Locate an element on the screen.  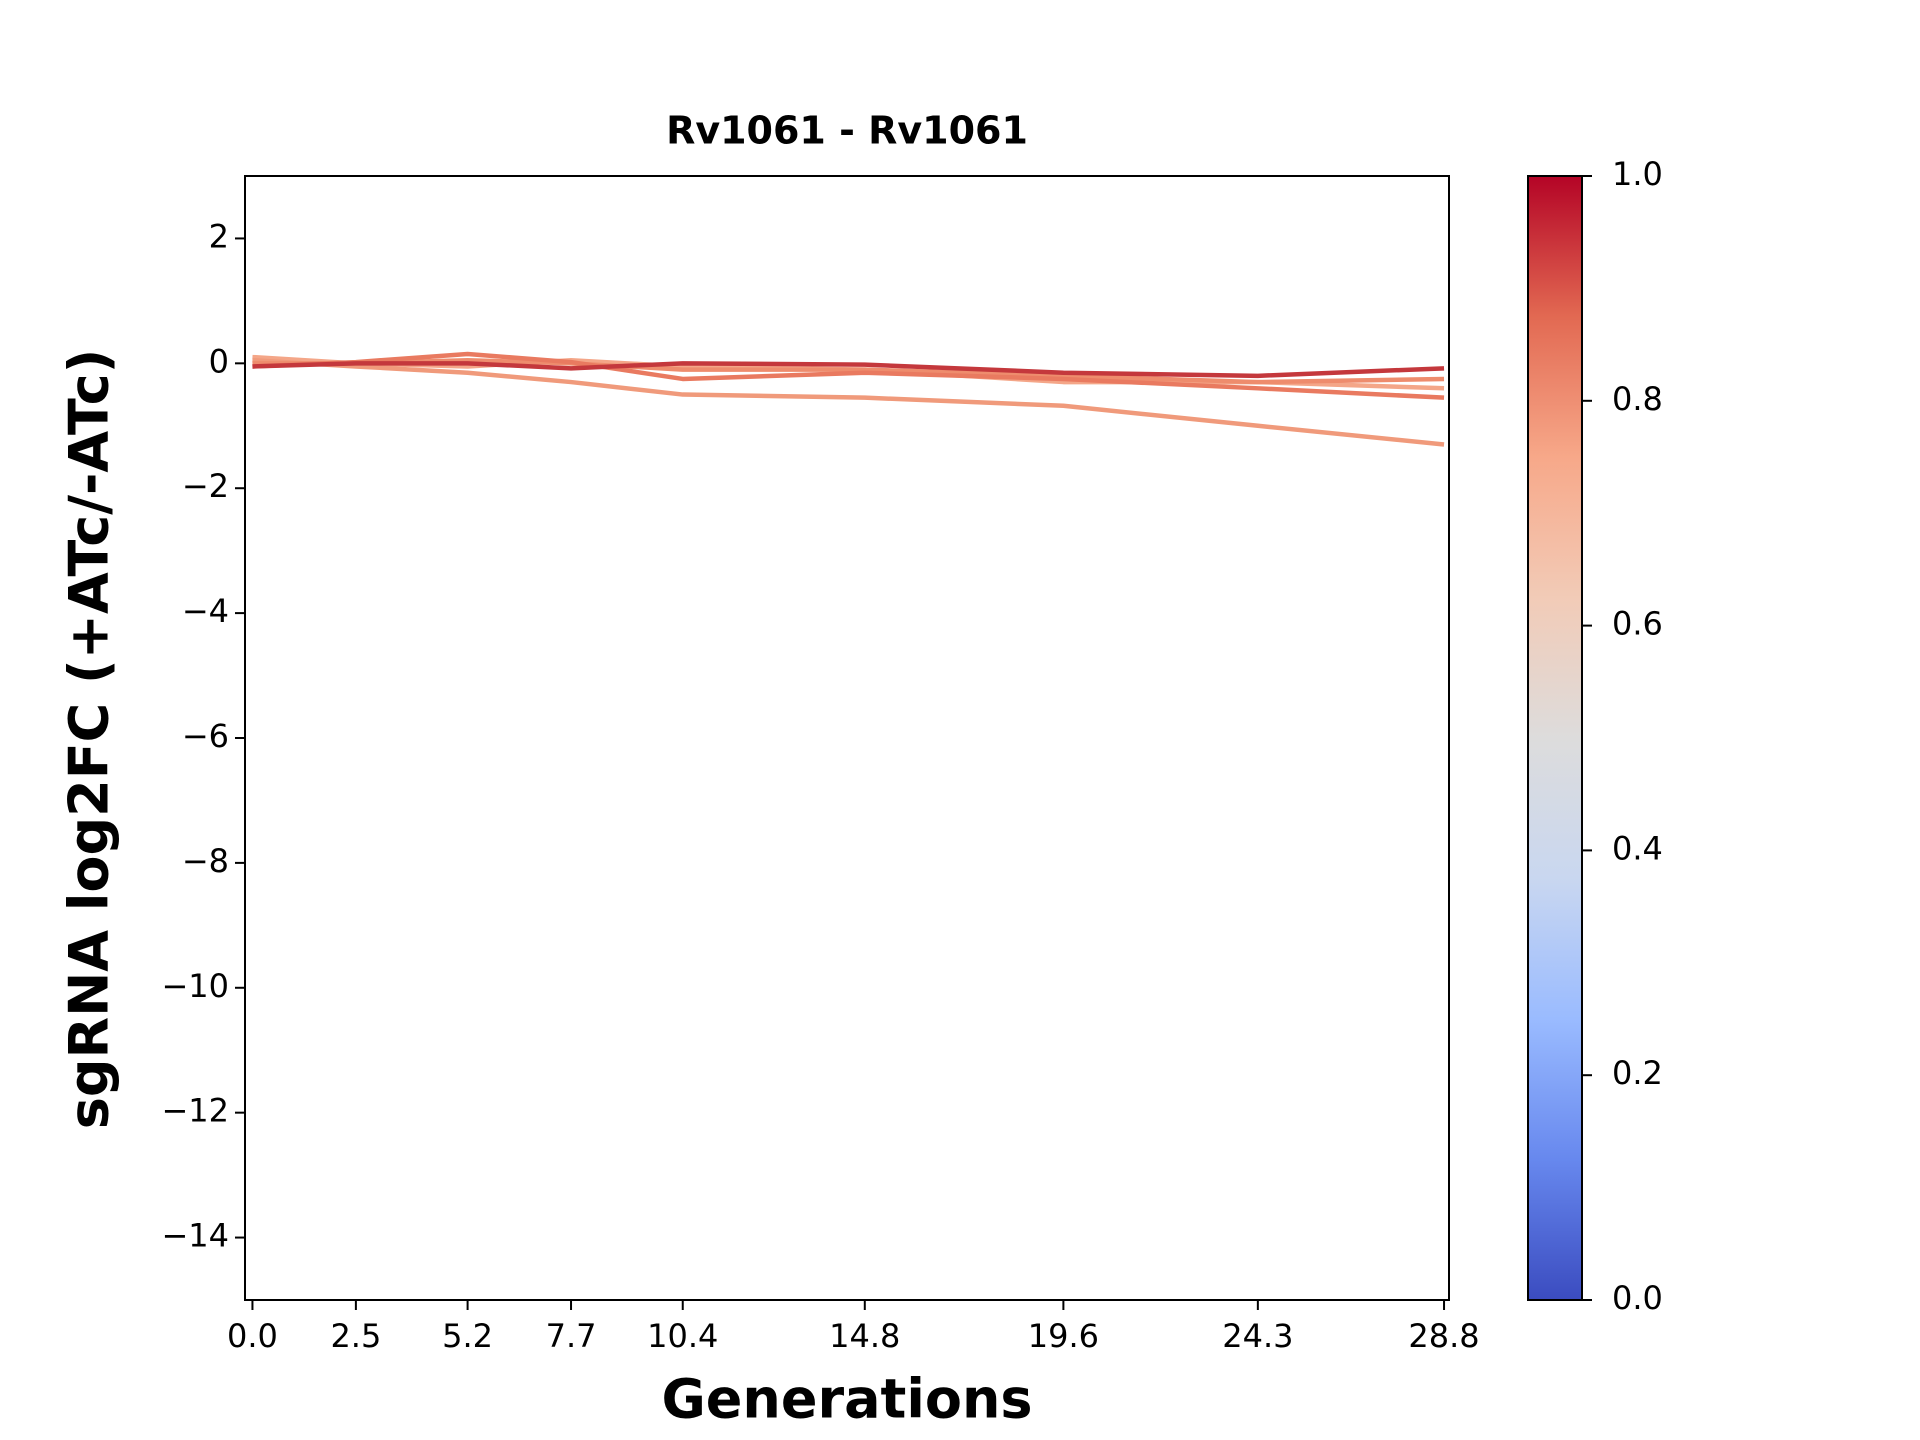
y-axis-label: sgRNA log2FC (+ATc/-ATc) is located at coordinates (89, 739).